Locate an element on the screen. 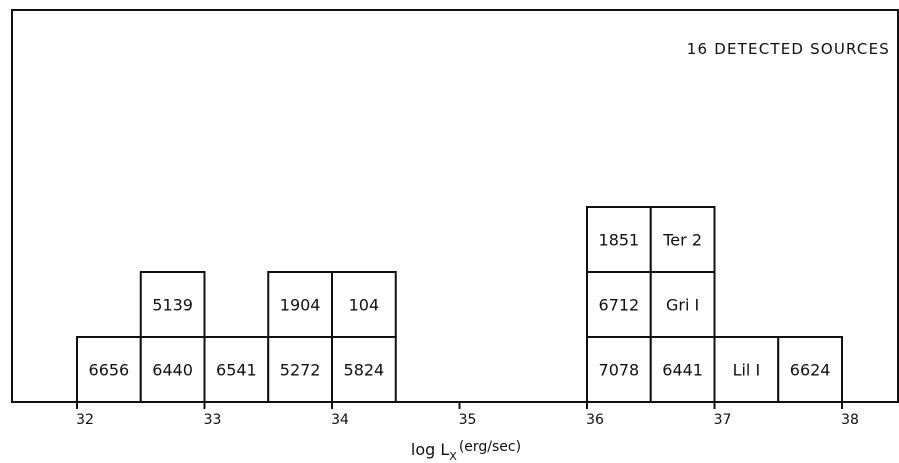 The height and width of the screenshot is (463, 899). source-label: 5272 is located at coordinates (300, 370).